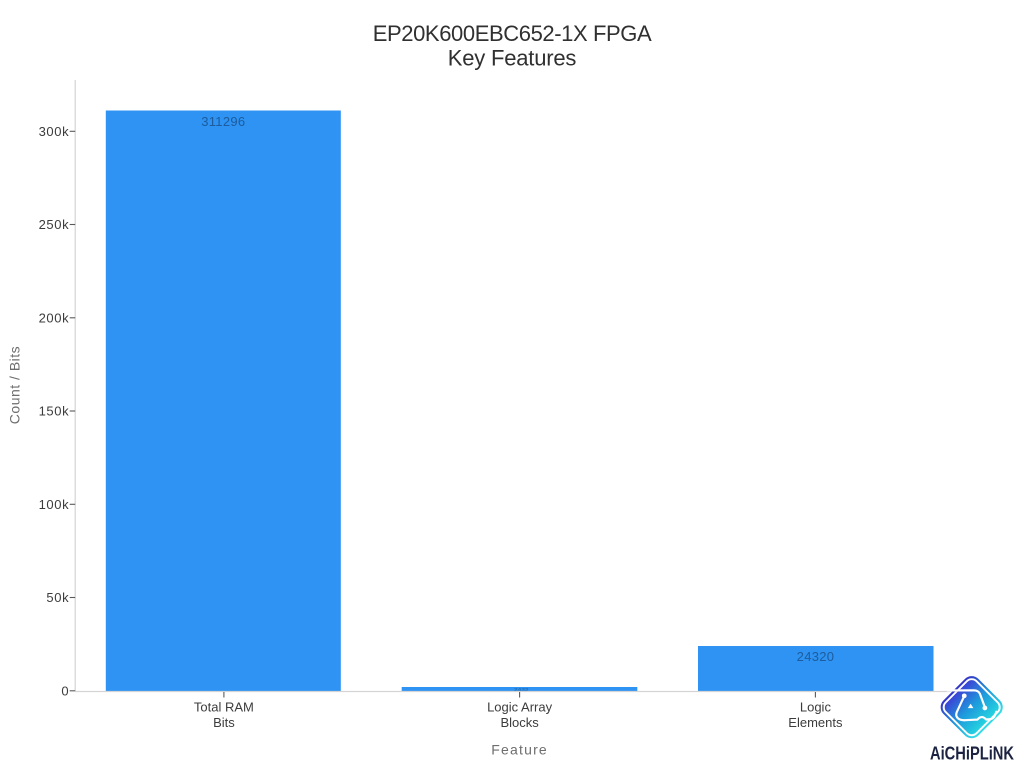 The width and height of the screenshot is (1024, 768). Describe the element at coordinates (65, 690) in the screenshot. I see `svg-text: 0` at that location.